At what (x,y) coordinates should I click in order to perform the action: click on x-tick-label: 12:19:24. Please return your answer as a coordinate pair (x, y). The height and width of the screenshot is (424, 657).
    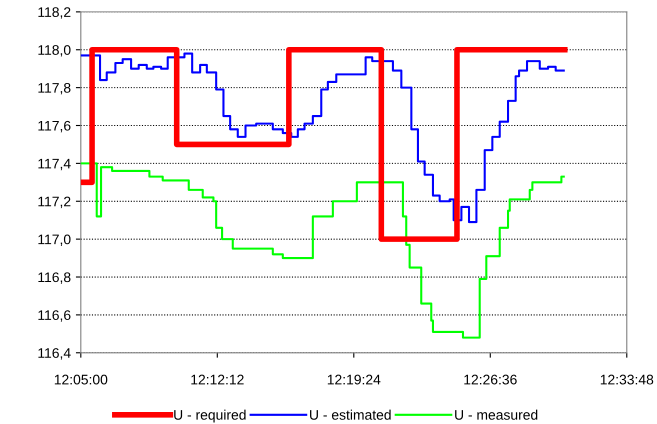
    Looking at the image, I should click on (354, 379).